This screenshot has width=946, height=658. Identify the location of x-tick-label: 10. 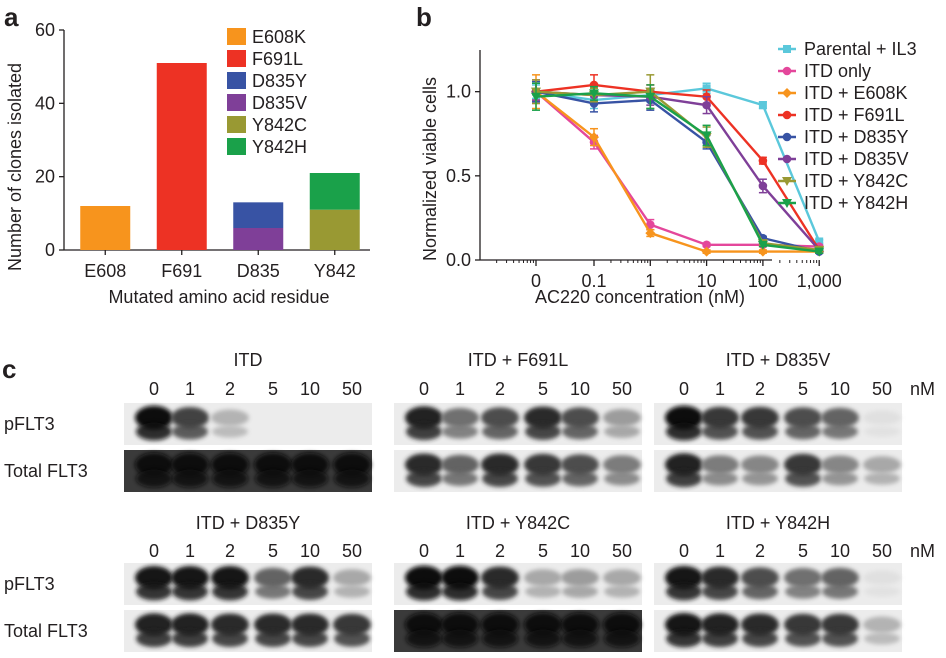
(707, 281).